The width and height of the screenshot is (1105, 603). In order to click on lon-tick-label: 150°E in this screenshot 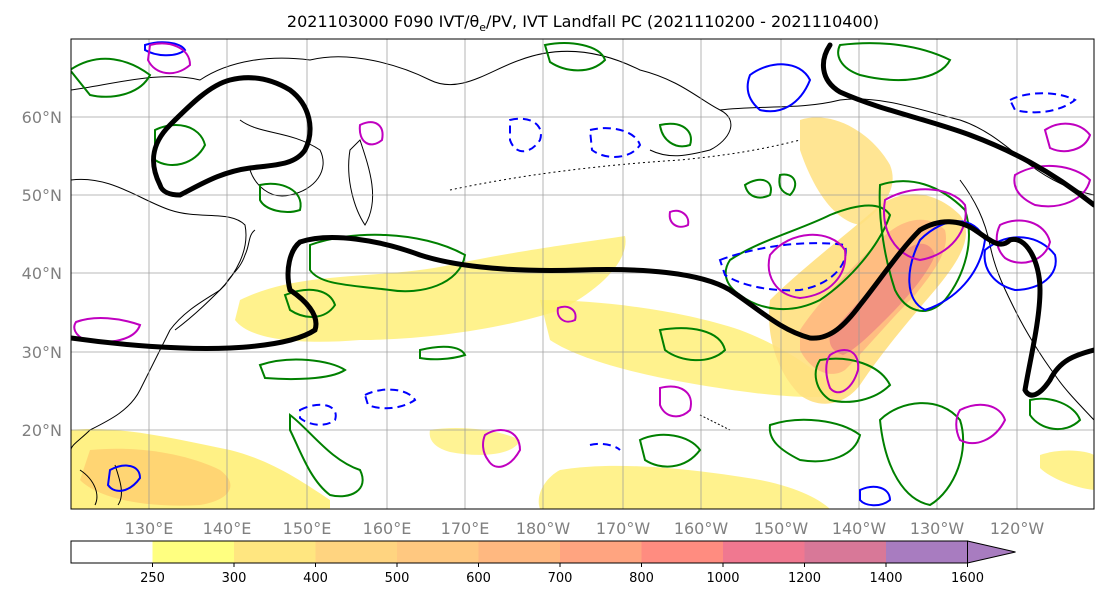, I will do `click(307, 528)`.